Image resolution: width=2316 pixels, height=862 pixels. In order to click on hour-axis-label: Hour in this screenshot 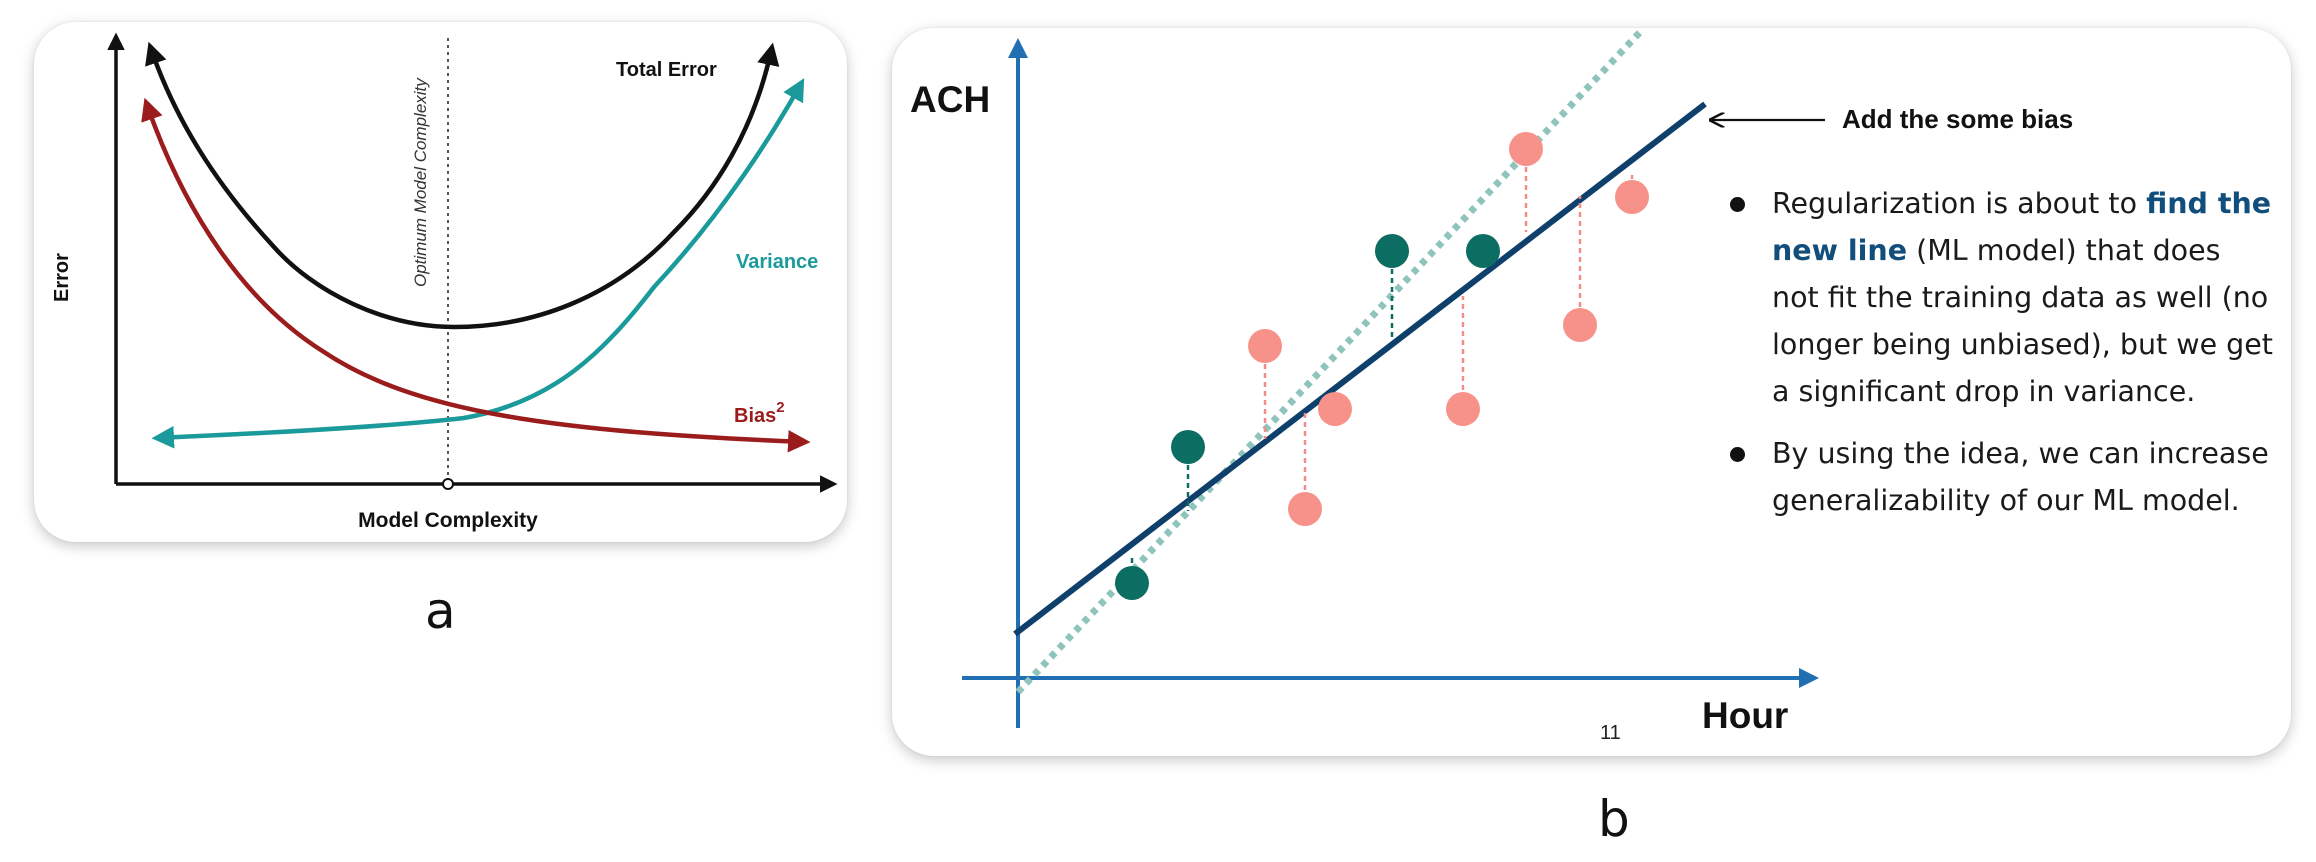, I will do `click(1745, 715)`.